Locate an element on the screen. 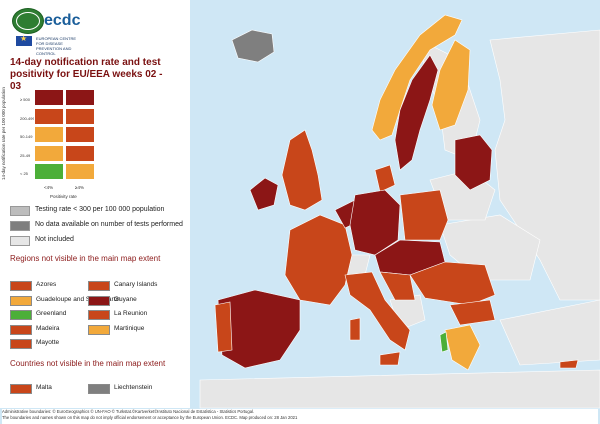 The width and height of the screenshot is (600, 424). portugal is located at coordinates (223, 327).